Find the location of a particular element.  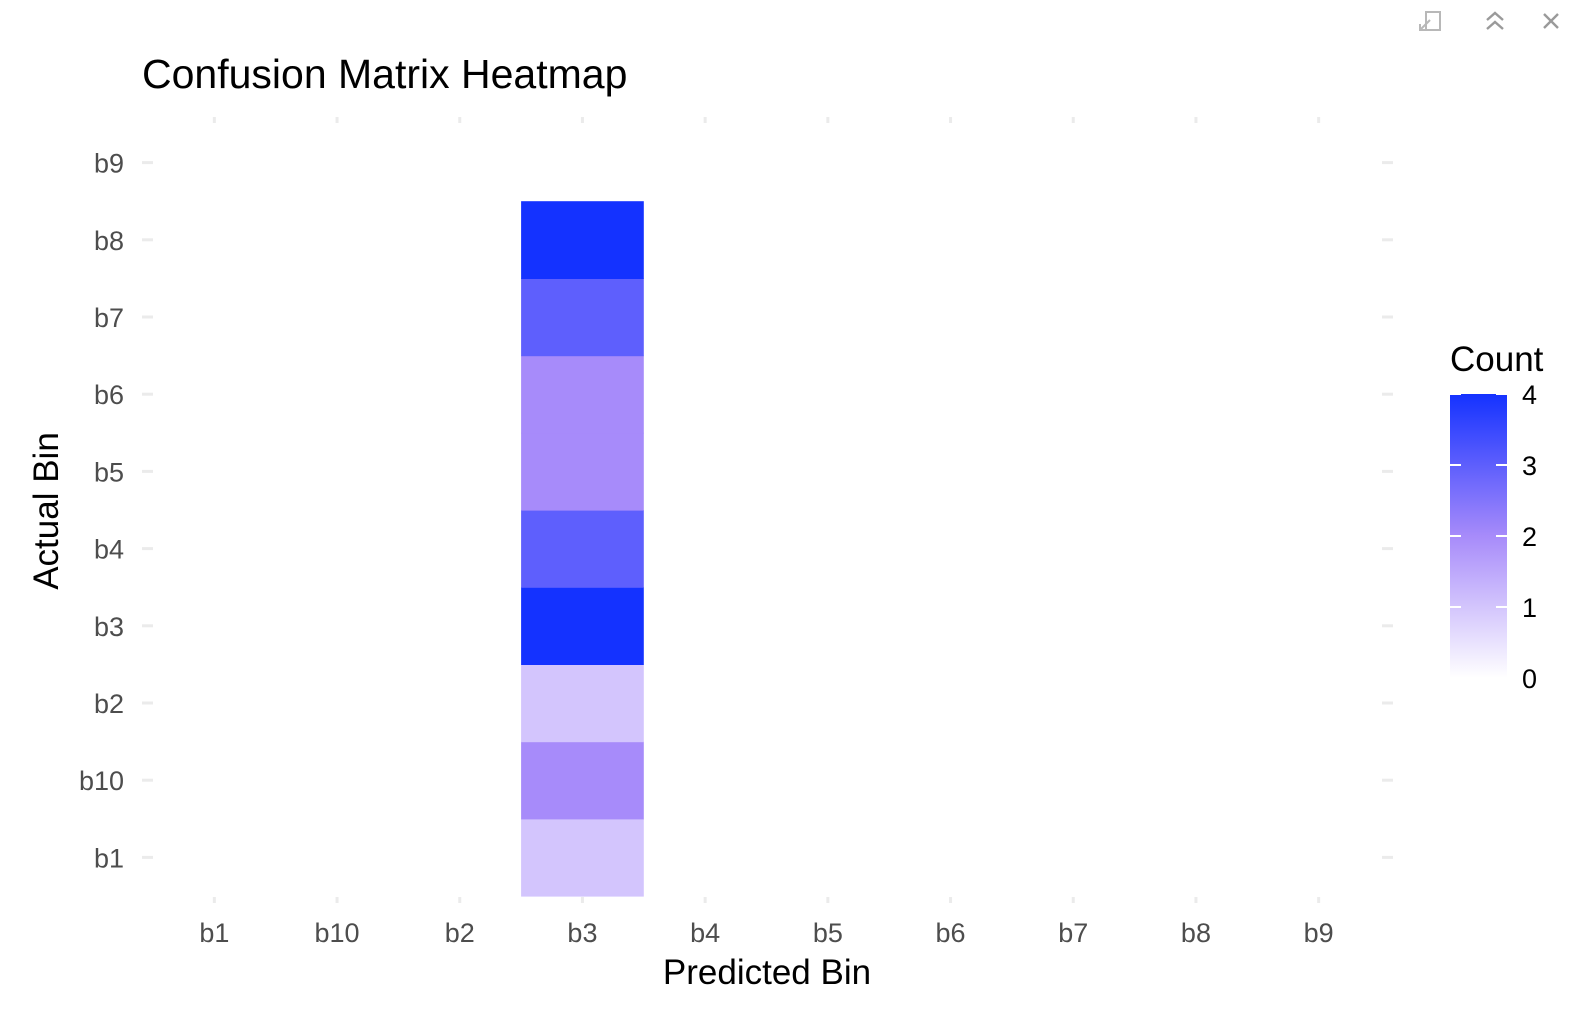

x-tick-label-b9: b9 is located at coordinates (1319, 933).